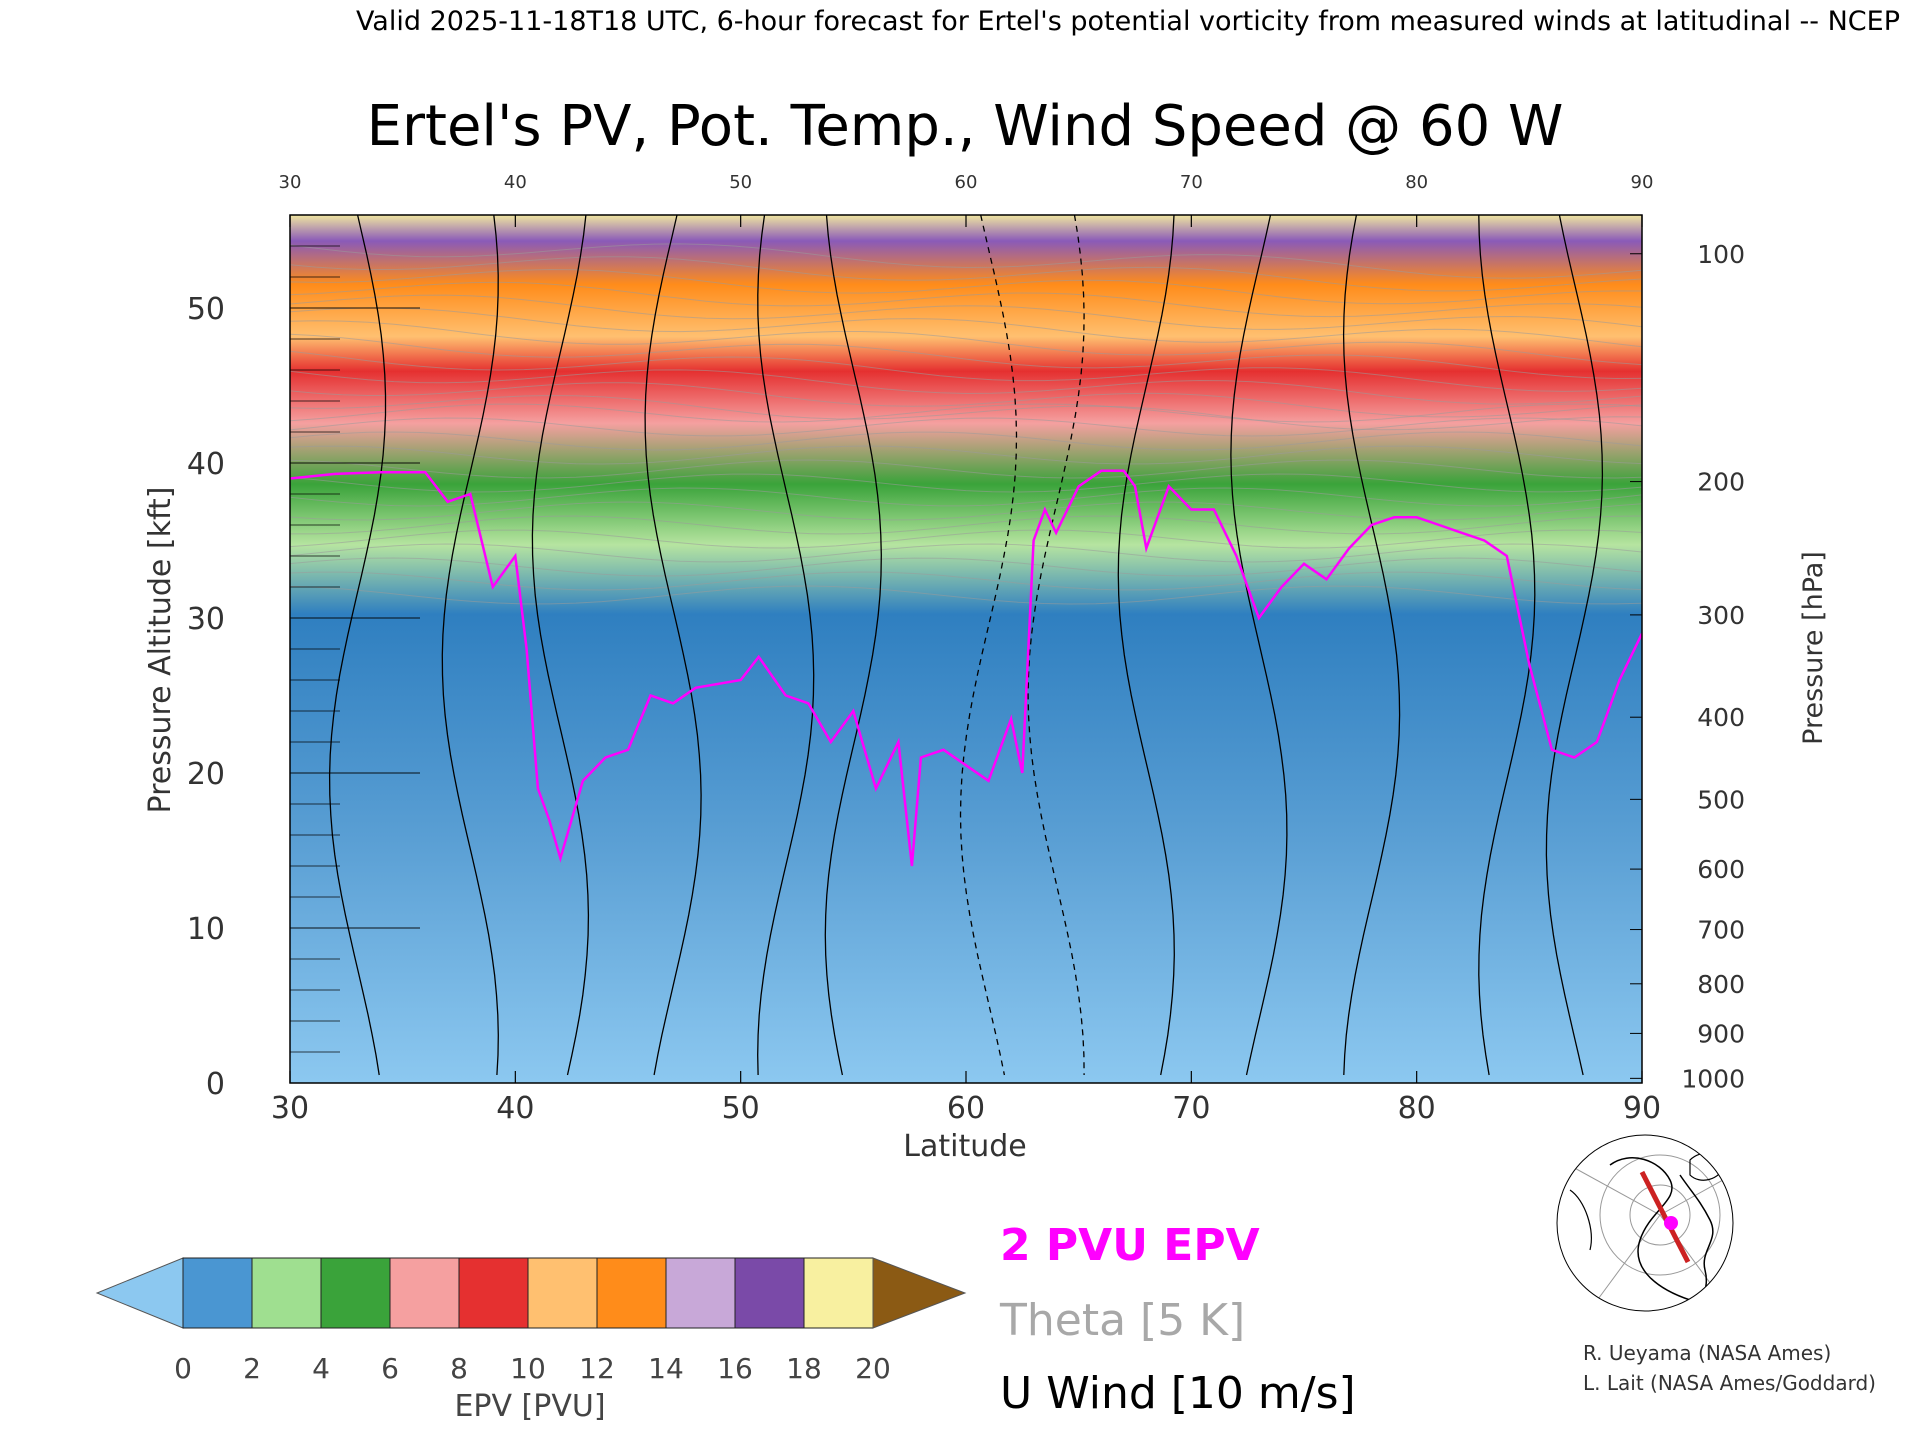 The width and height of the screenshot is (1920, 1440). What do you see at coordinates (1191, 182) in the screenshot?
I see `x-tick-label-top: 70` at bounding box center [1191, 182].